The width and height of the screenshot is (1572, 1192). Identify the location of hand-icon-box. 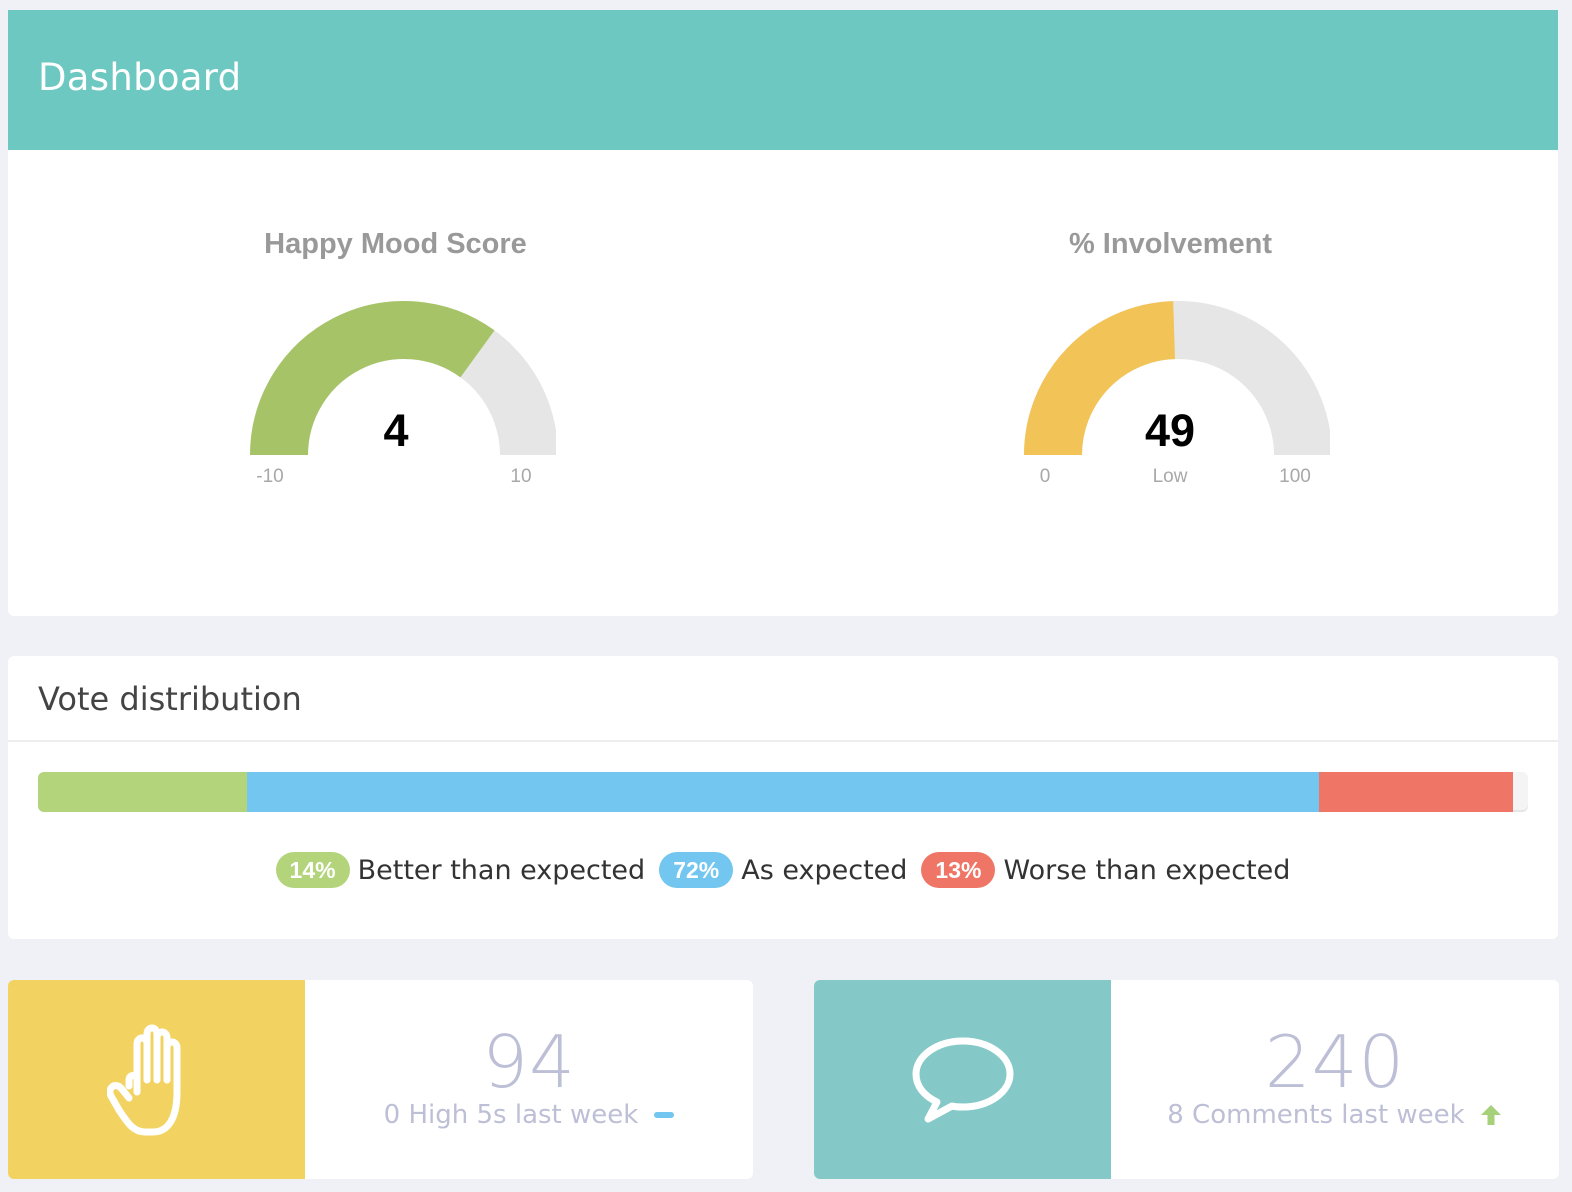
(156, 1079).